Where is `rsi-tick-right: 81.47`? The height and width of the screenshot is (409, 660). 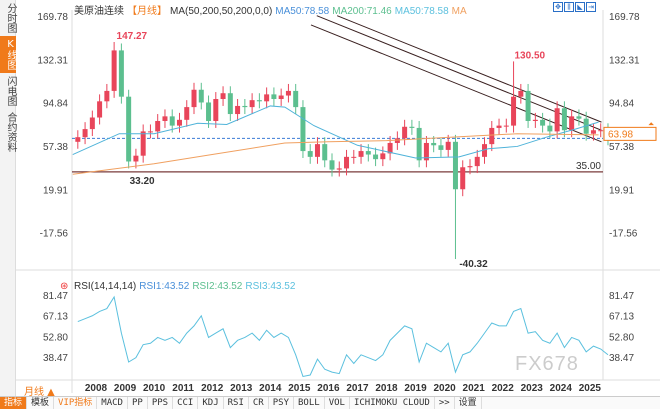 rsi-tick-right: 81.47 is located at coordinates (621, 296).